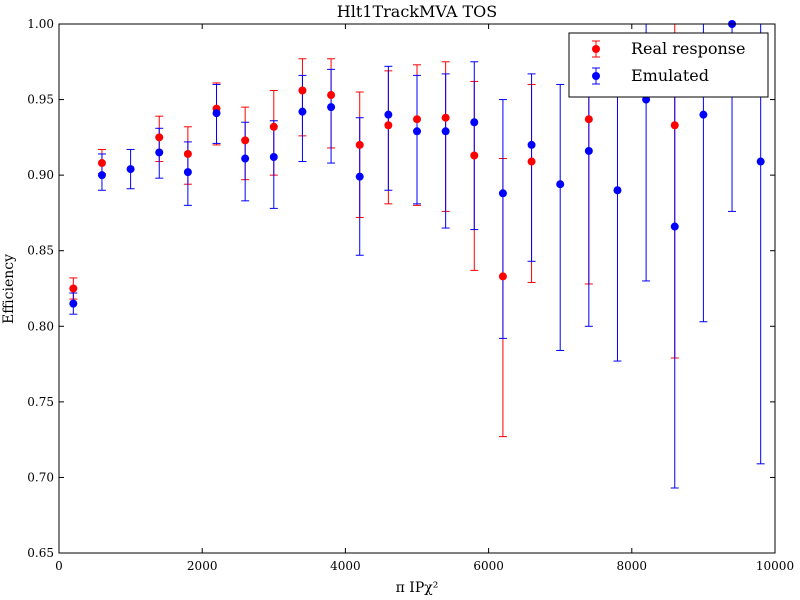 This screenshot has width=800, height=600. I want to click on legend-frame, so click(668, 65).